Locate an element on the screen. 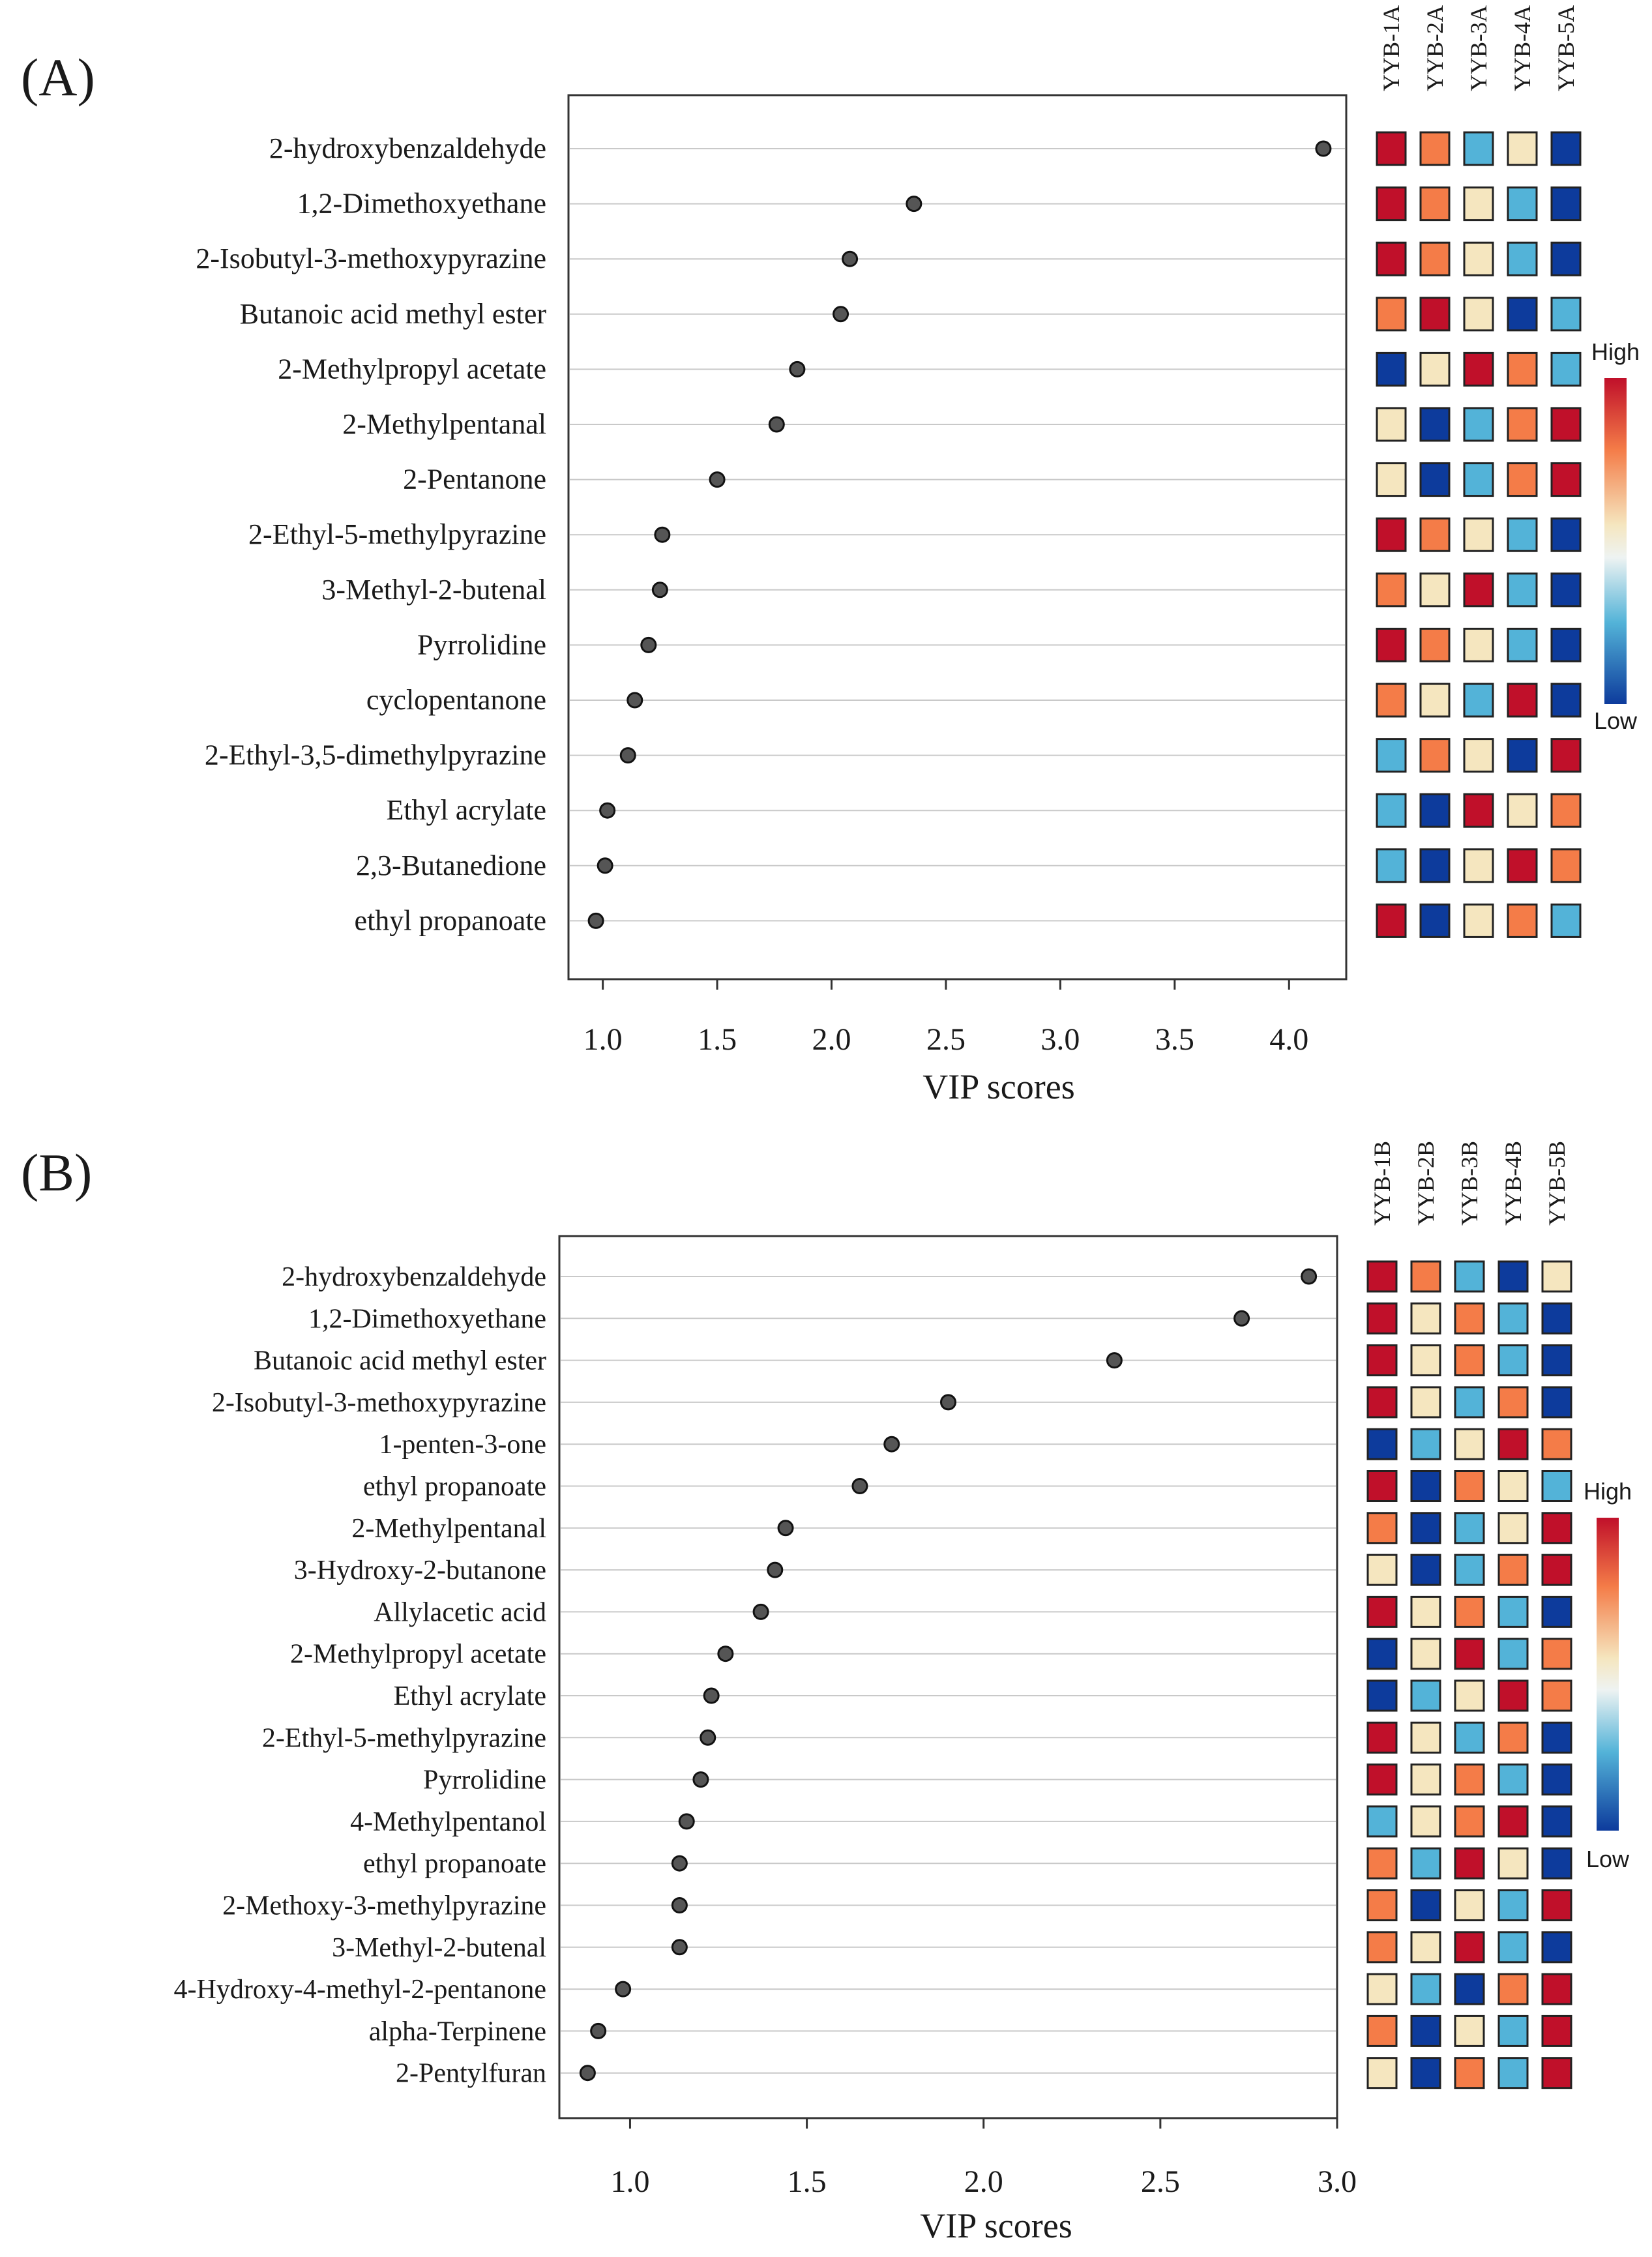 This screenshot has height=2257, width=1652. heatmap-column-label: YYB-4A is located at coordinates (1522, 48).